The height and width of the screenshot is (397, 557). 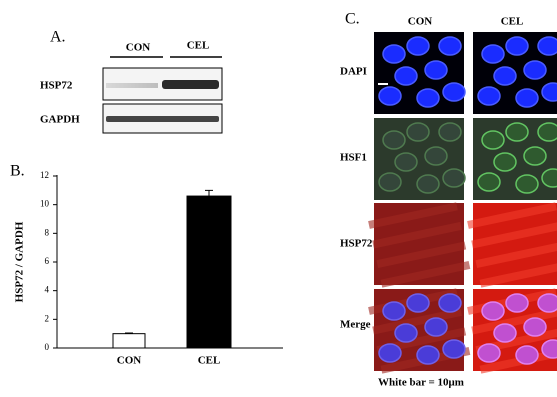 What do you see at coordinates (20, 261) in the screenshot?
I see `y-axis-label: HSP72 / GAPDH` at bounding box center [20, 261].